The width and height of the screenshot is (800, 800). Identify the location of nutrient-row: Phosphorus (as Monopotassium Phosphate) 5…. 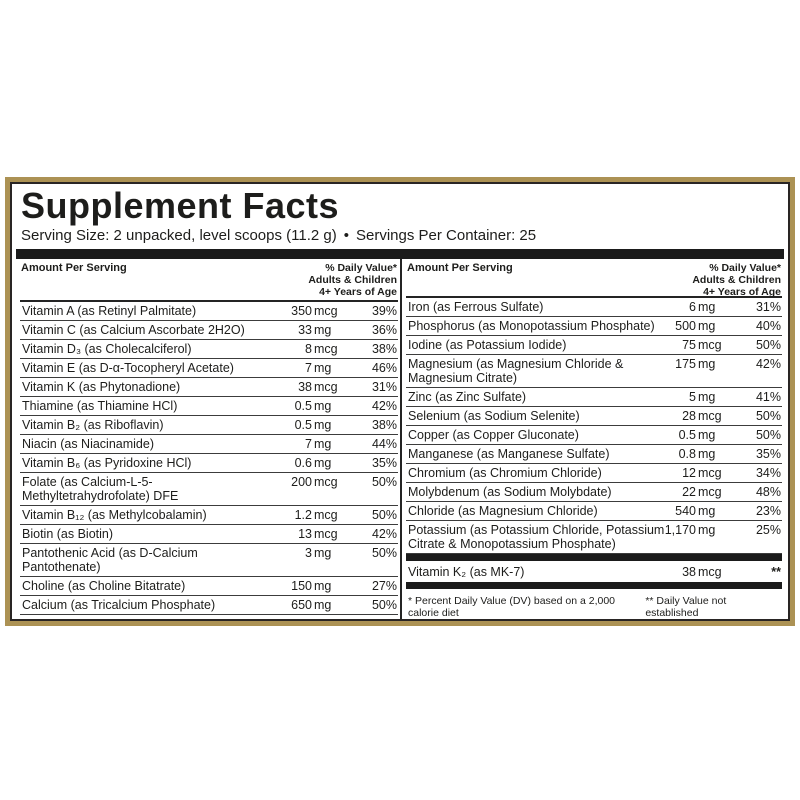
(594, 326).